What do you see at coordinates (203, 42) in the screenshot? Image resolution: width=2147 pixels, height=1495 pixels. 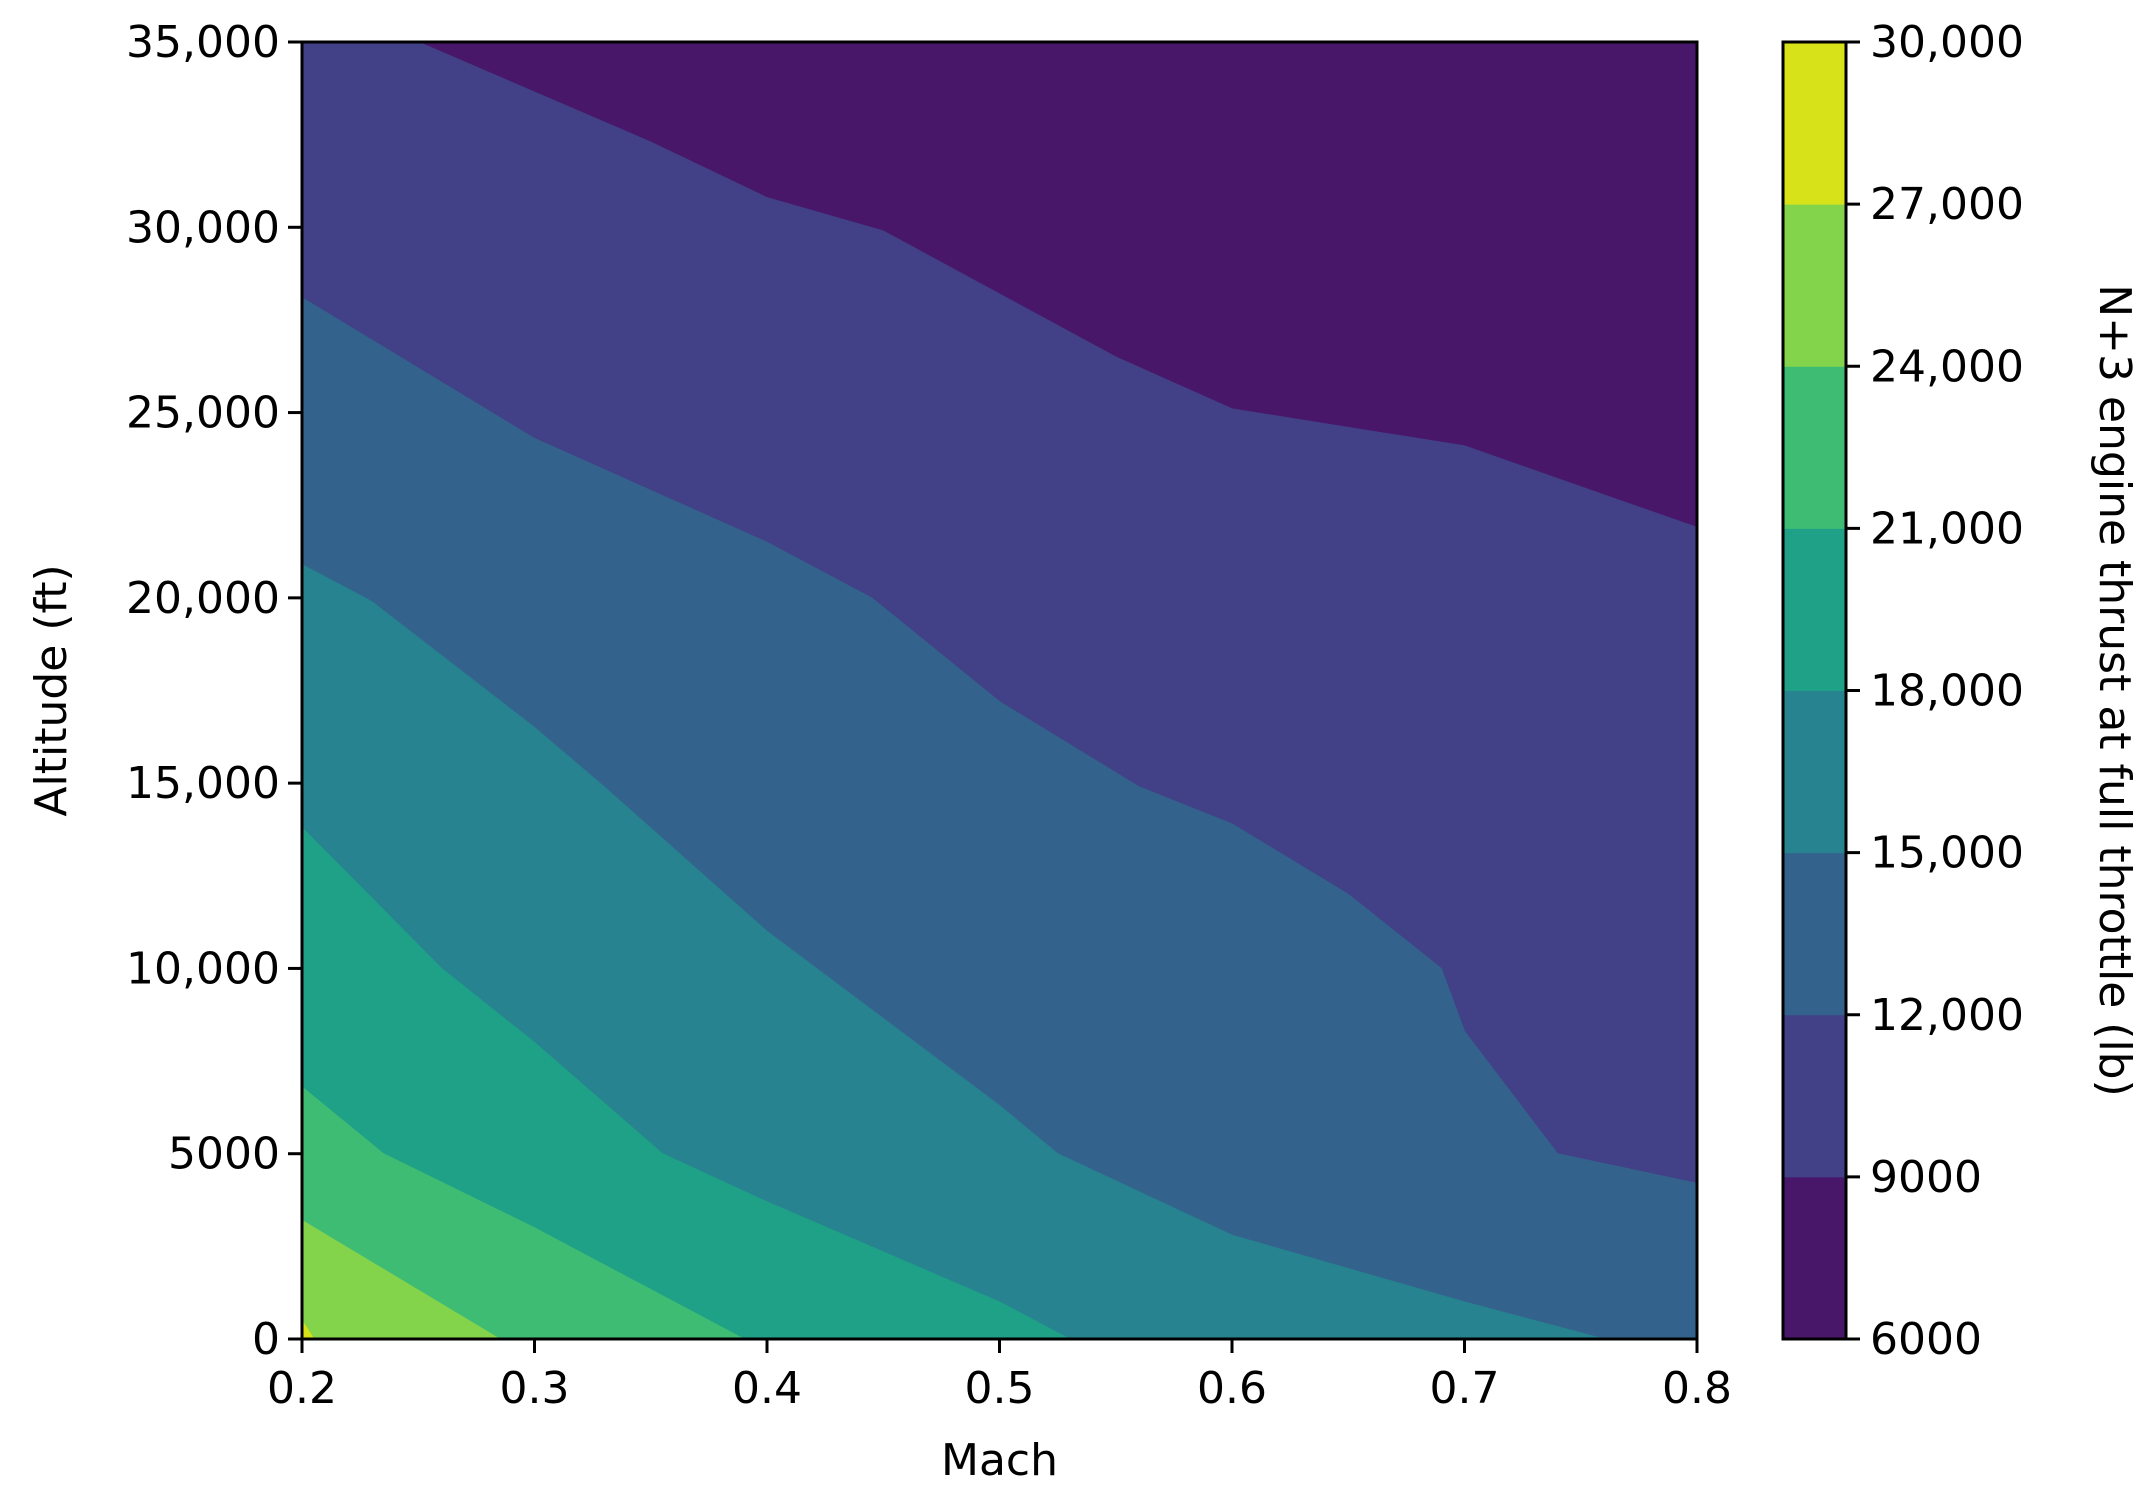 I see `y-tick-label: 35,000` at bounding box center [203, 42].